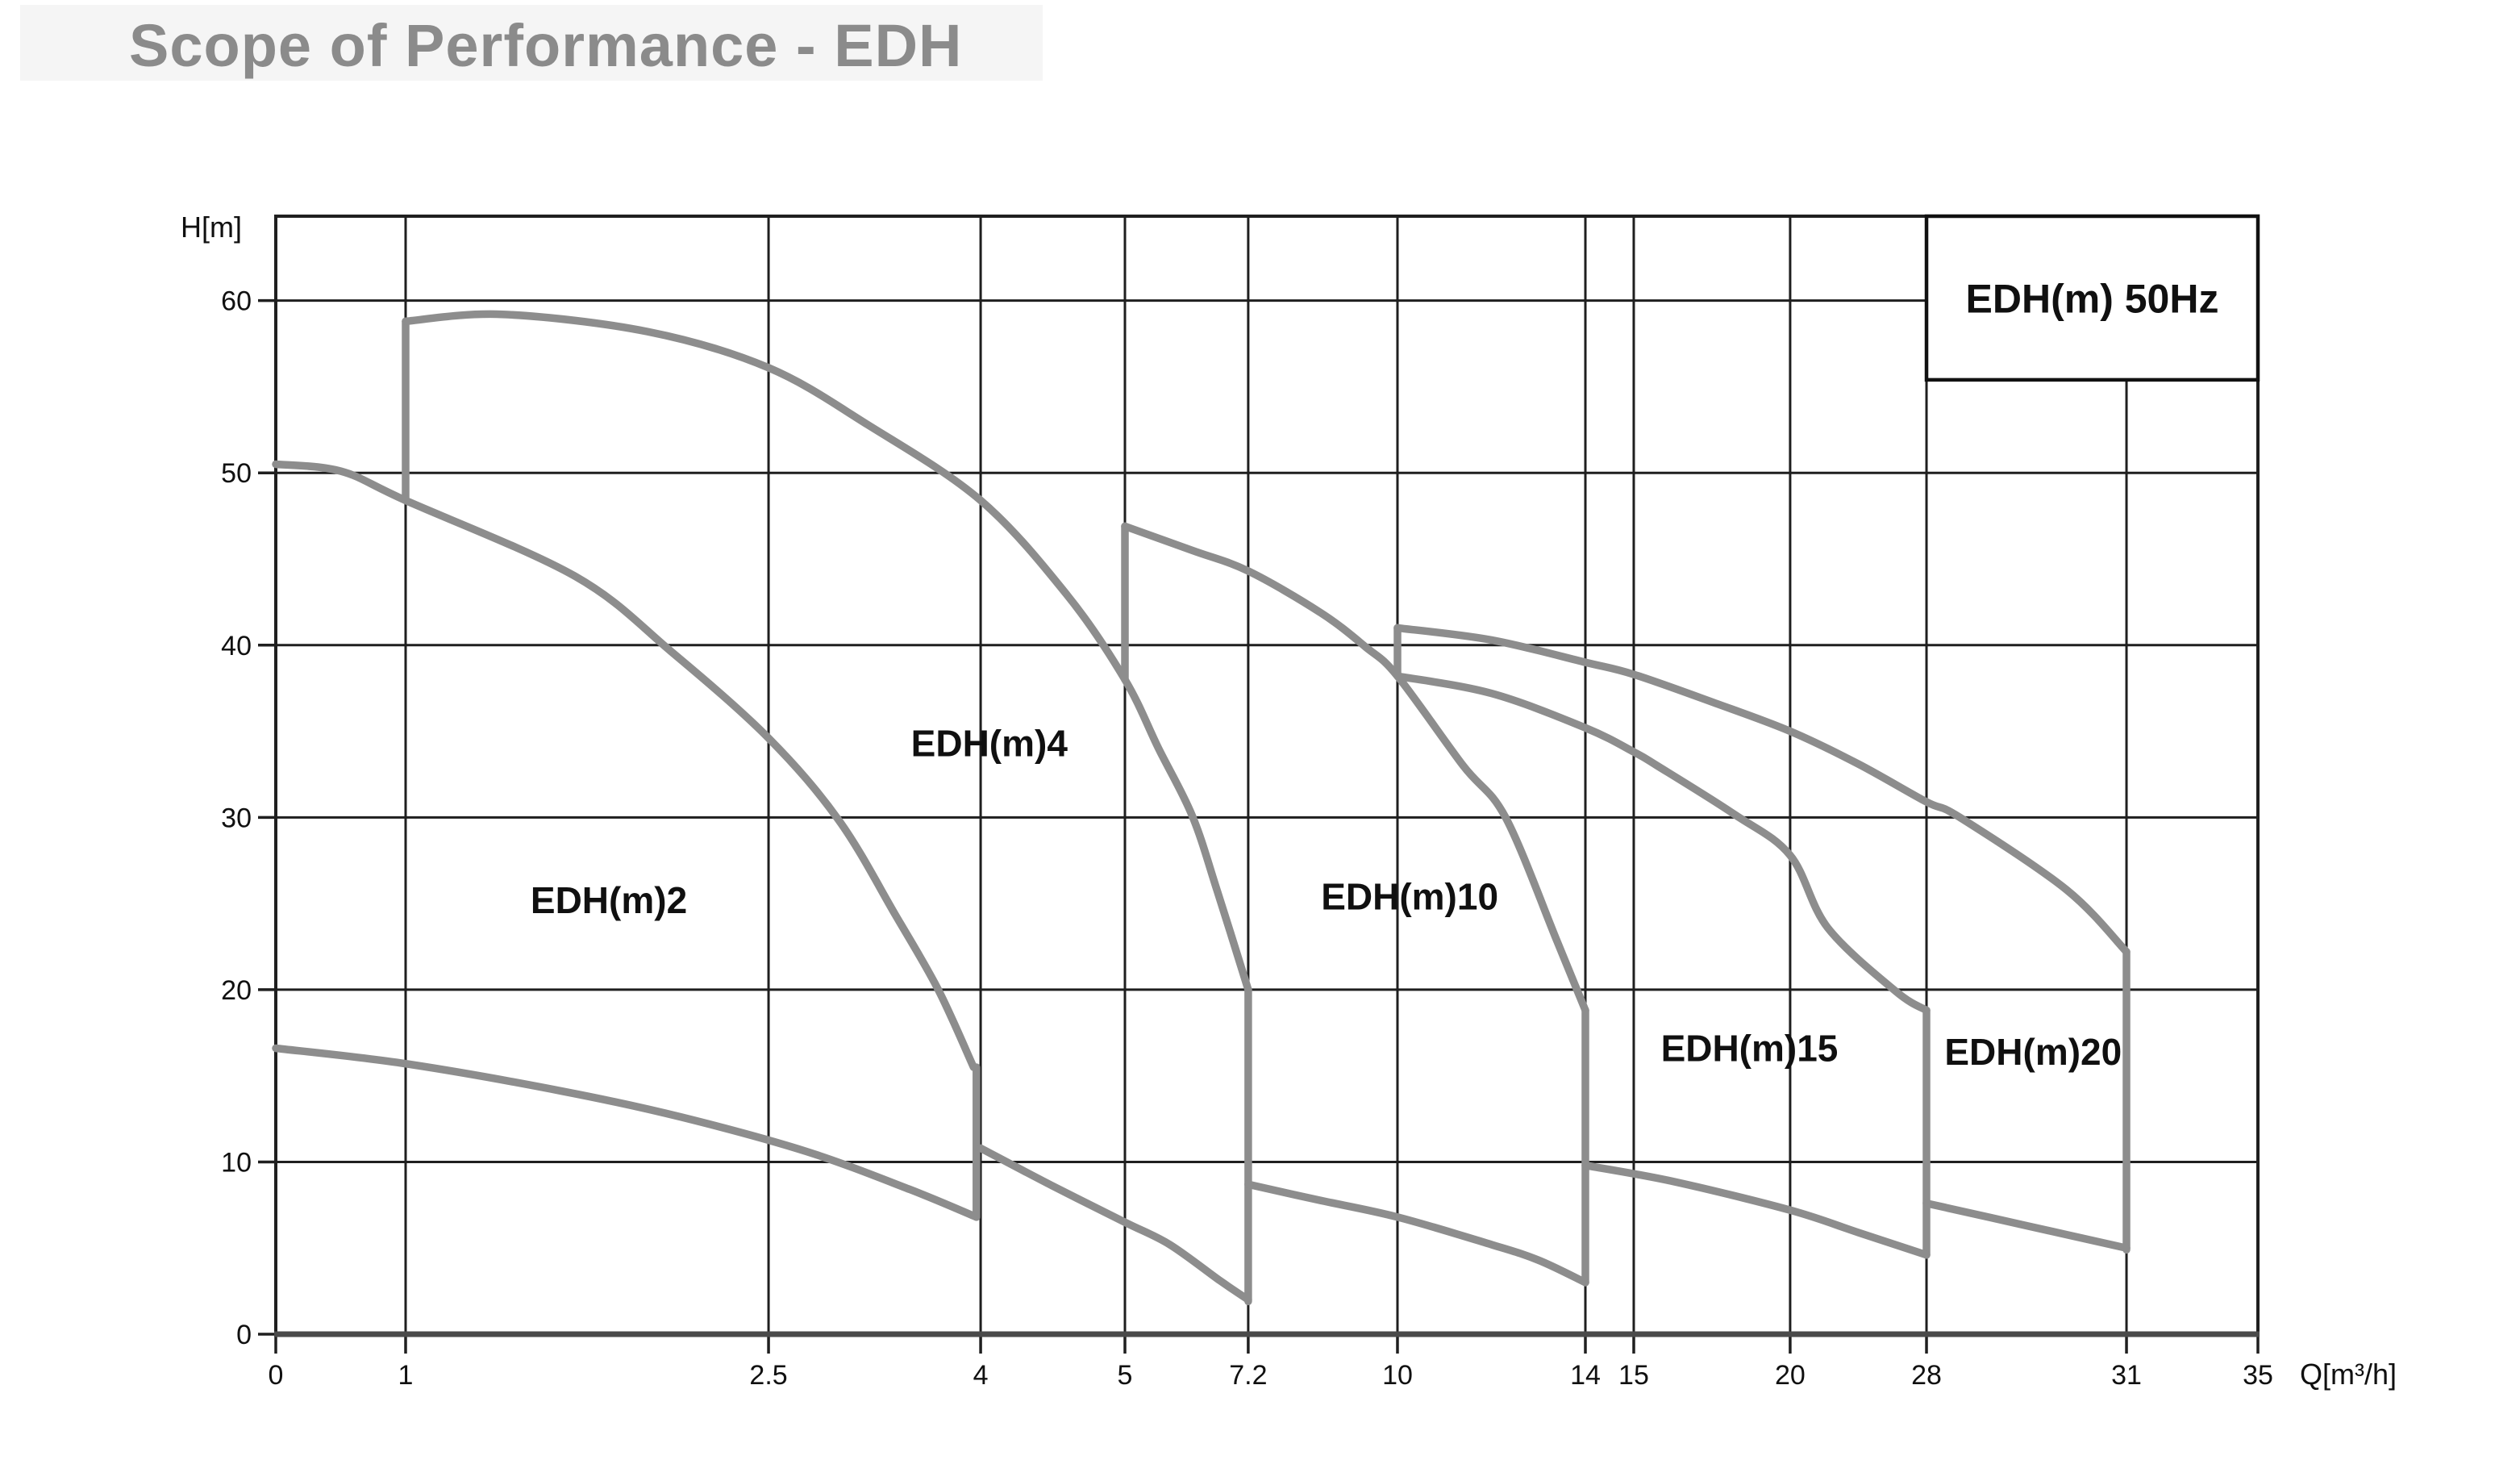 Image resolution: width=2520 pixels, height=1481 pixels. I want to click on tick-label-x-4: 4, so click(981, 1375).